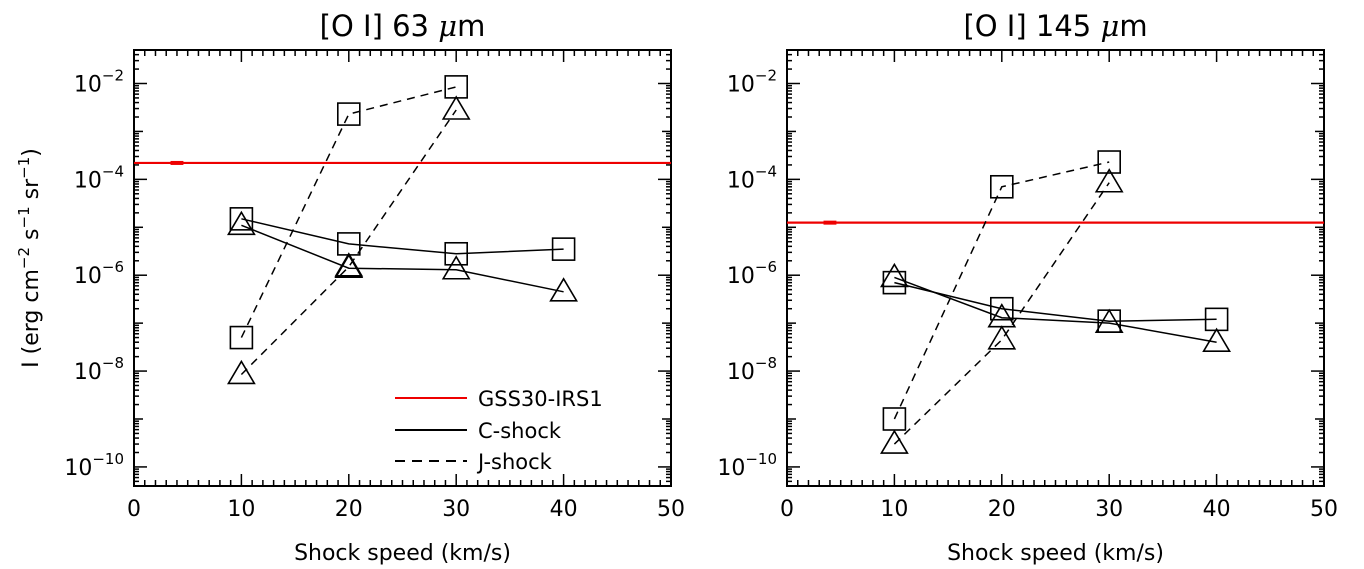 The width and height of the screenshot is (1364, 569). What do you see at coordinates (29, 258) in the screenshot?
I see `y-axis-label: I (erg cm−2 s−1 sr−1)` at bounding box center [29, 258].